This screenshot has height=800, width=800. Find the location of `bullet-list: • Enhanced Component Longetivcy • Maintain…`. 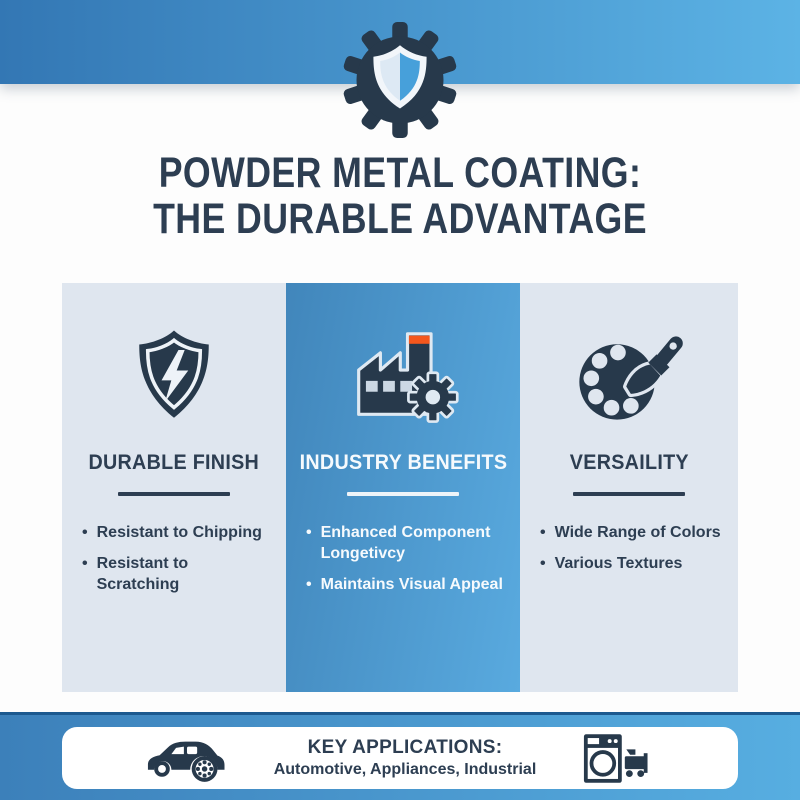

bullet-list: • Enhanced Component Longetivcy • Maintain… is located at coordinates (403, 563).